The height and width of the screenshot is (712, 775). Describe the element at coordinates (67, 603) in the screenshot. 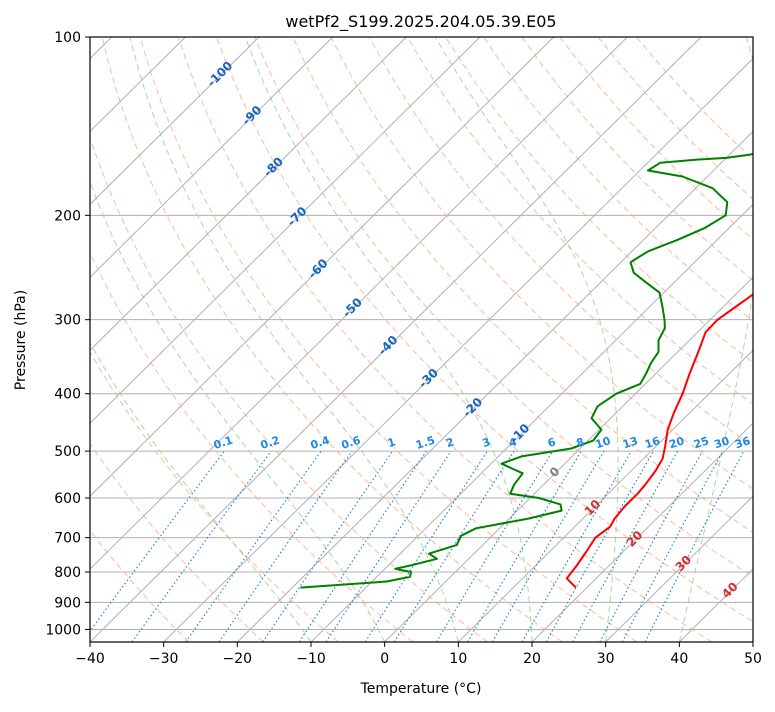

I see `y-tick-label: 900` at that location.